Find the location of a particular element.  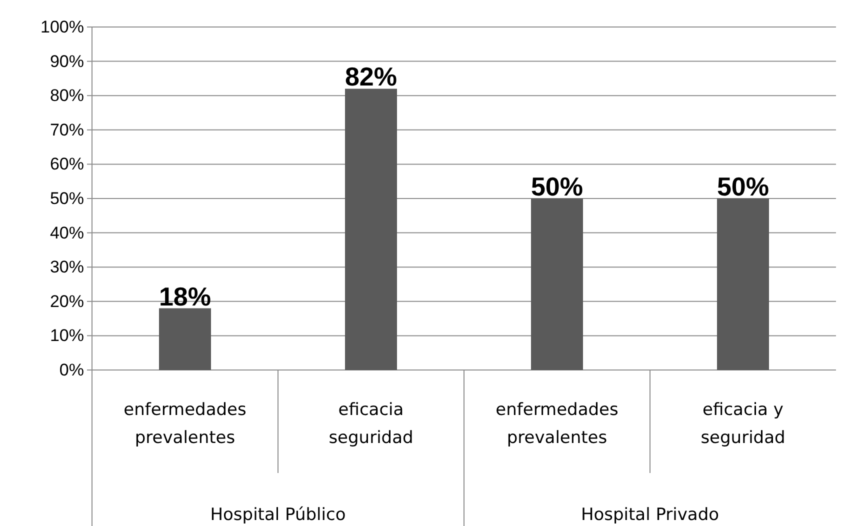

y-tick-label: 70% is located at coordinates (67, 130).